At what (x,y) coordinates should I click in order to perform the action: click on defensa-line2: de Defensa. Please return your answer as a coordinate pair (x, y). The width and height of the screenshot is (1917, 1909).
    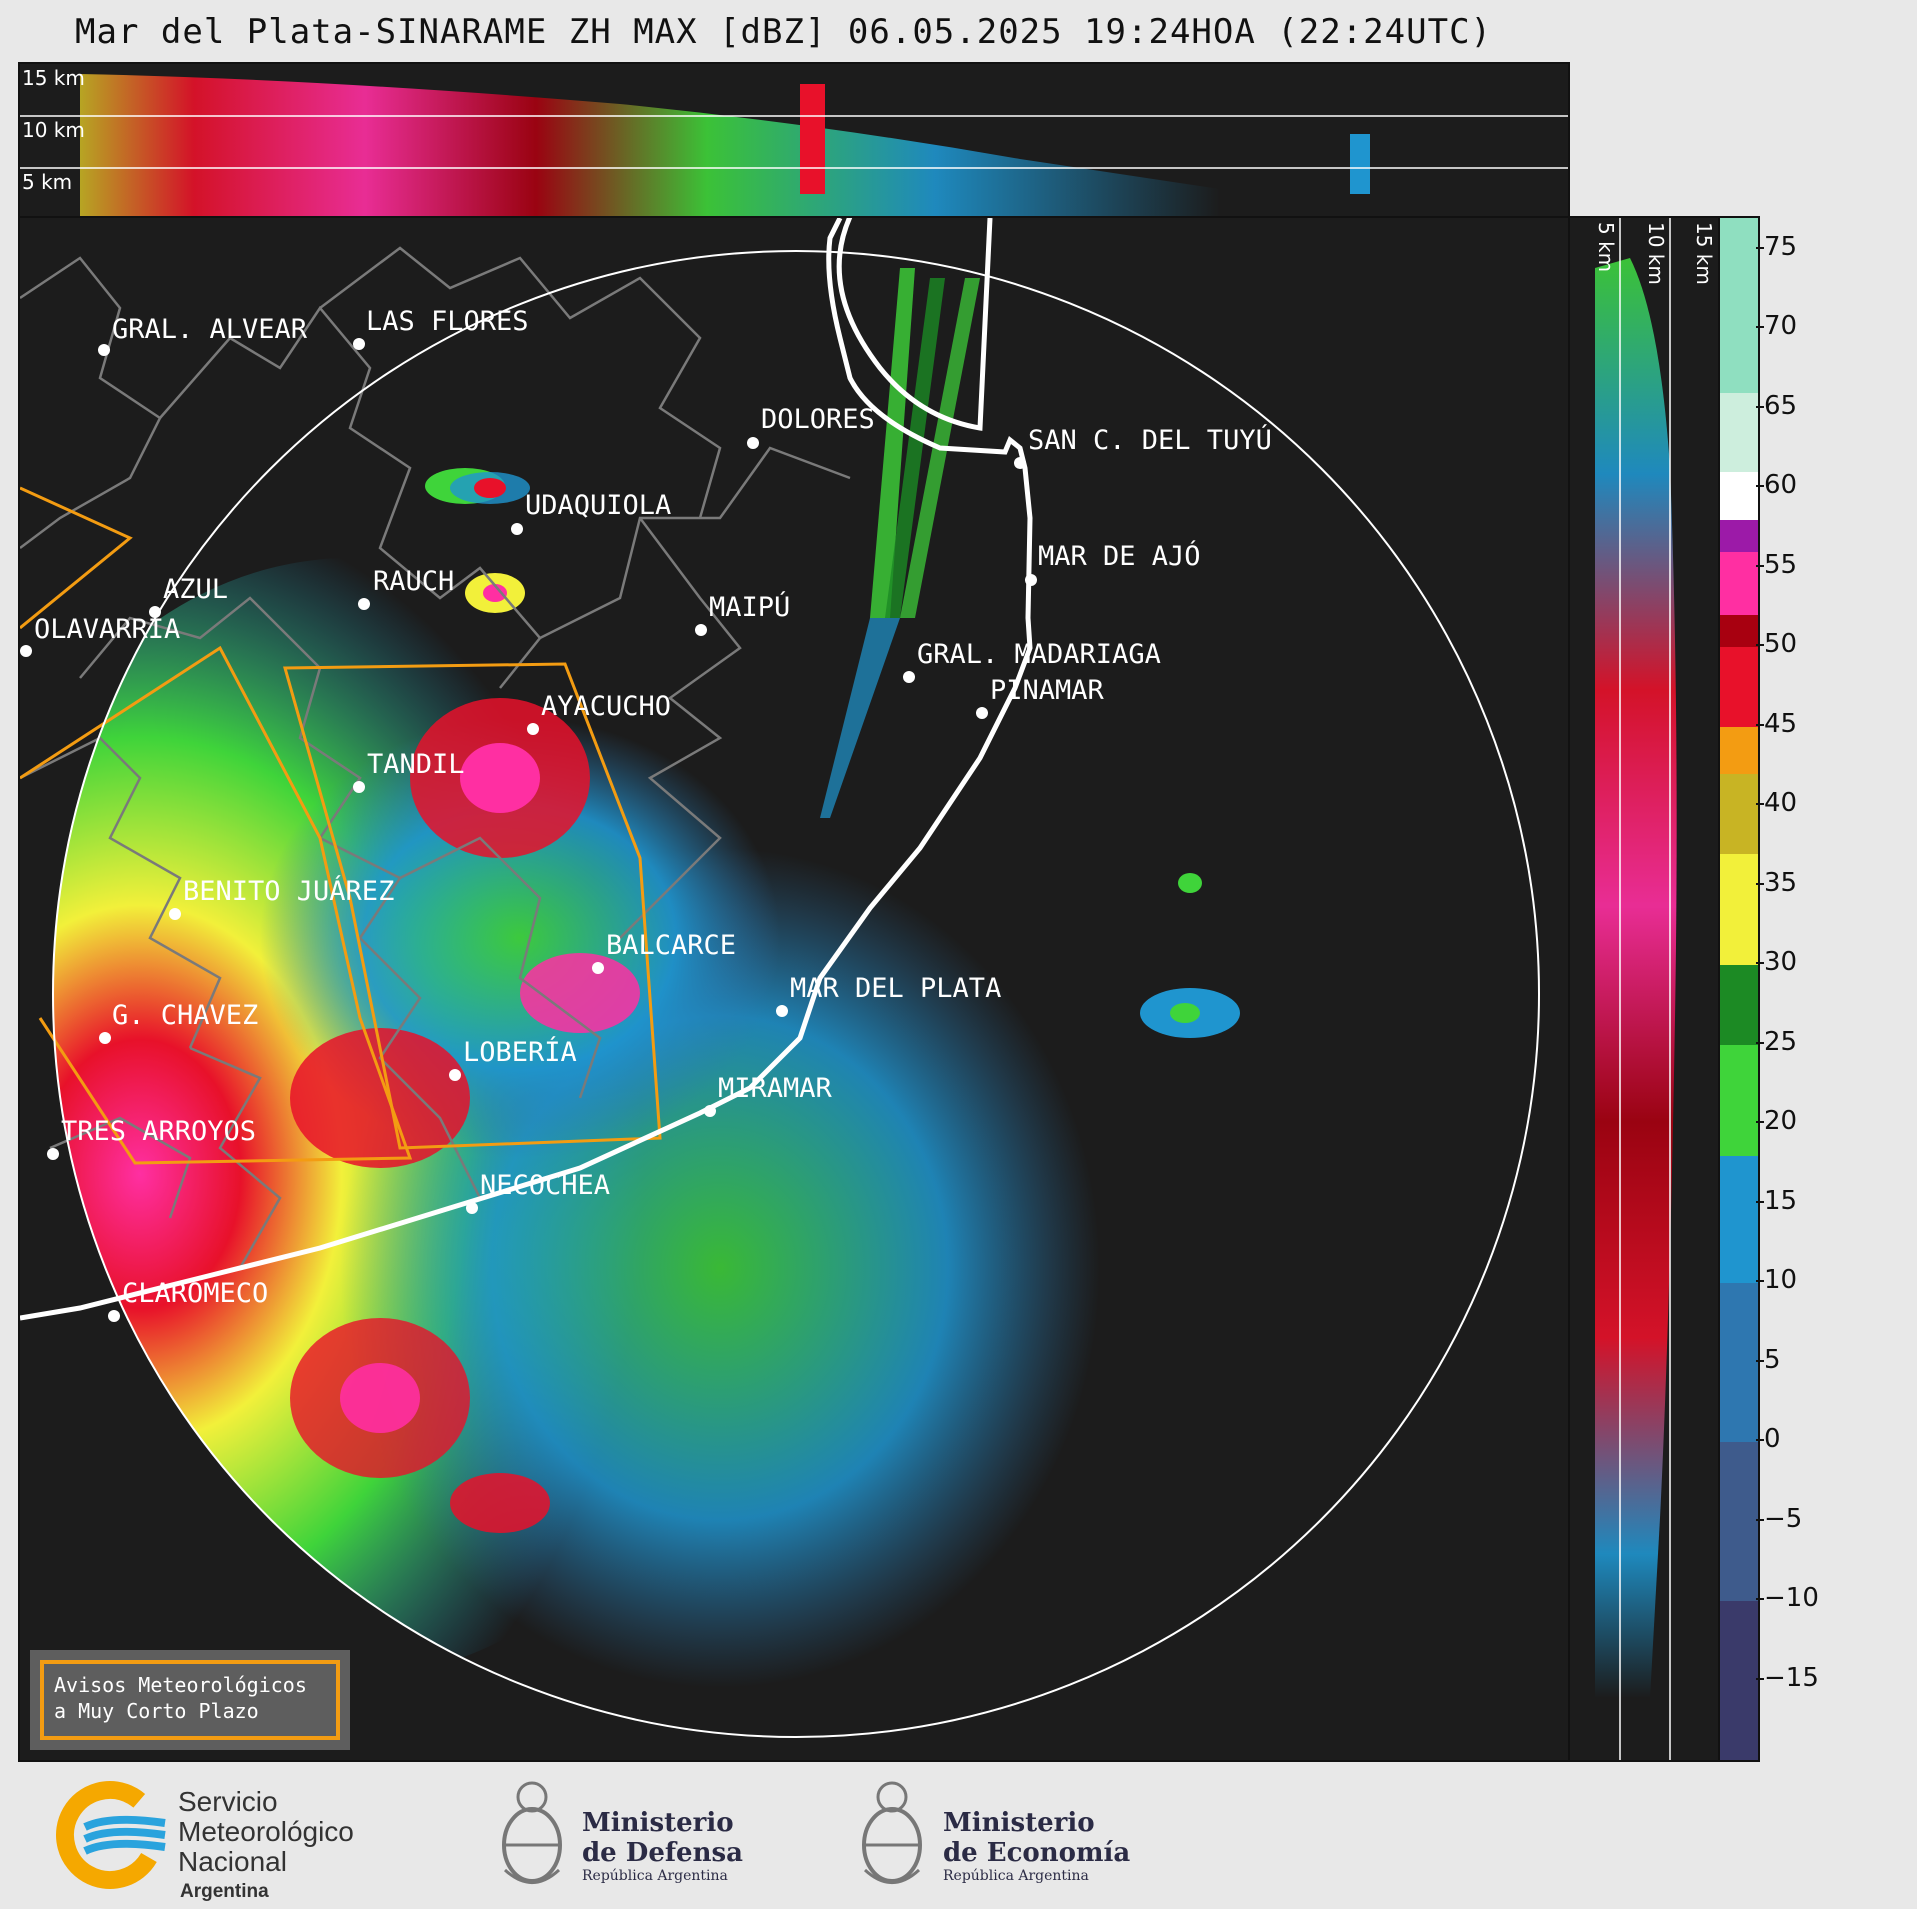
    Looking at the image, I should click on (662, 1853).